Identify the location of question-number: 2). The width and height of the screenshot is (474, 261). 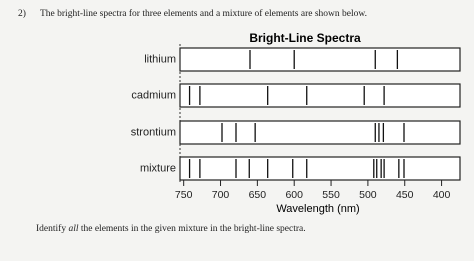
(22, 14).